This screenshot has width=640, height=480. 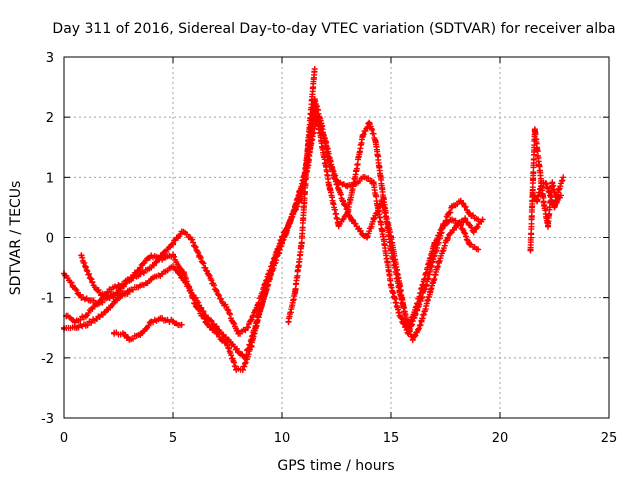 What do you see at coordinates (64, 438) in the screenshot?
I see `x-tick-label: 0` at bounding box center [64, 438].